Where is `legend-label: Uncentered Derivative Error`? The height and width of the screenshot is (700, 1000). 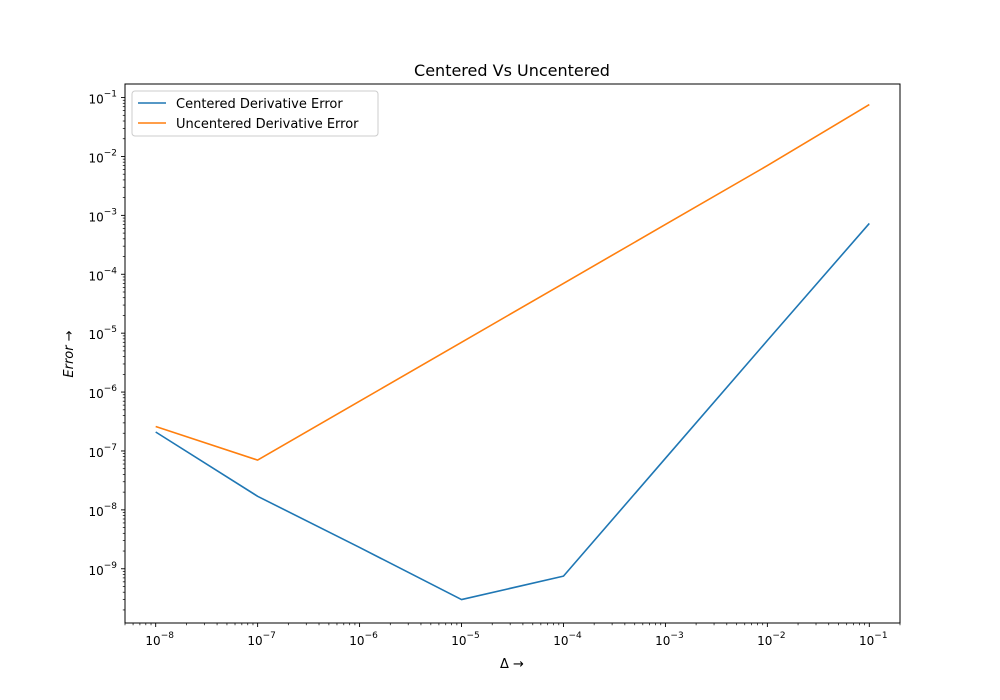 legend-label: Uncentered Derivative Error is located at coordinates (267, 124).